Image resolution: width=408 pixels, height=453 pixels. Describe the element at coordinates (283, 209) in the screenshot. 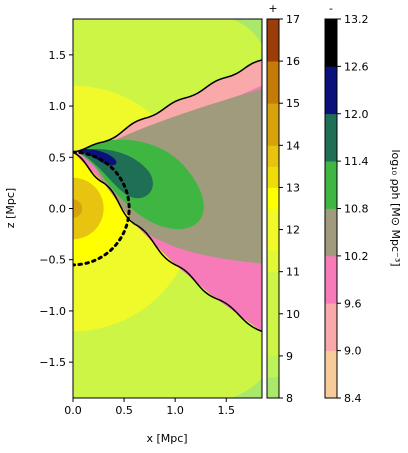

I see `colorbar-plus: 8 9 10 11 12 13 14 15 16 17` at that location.